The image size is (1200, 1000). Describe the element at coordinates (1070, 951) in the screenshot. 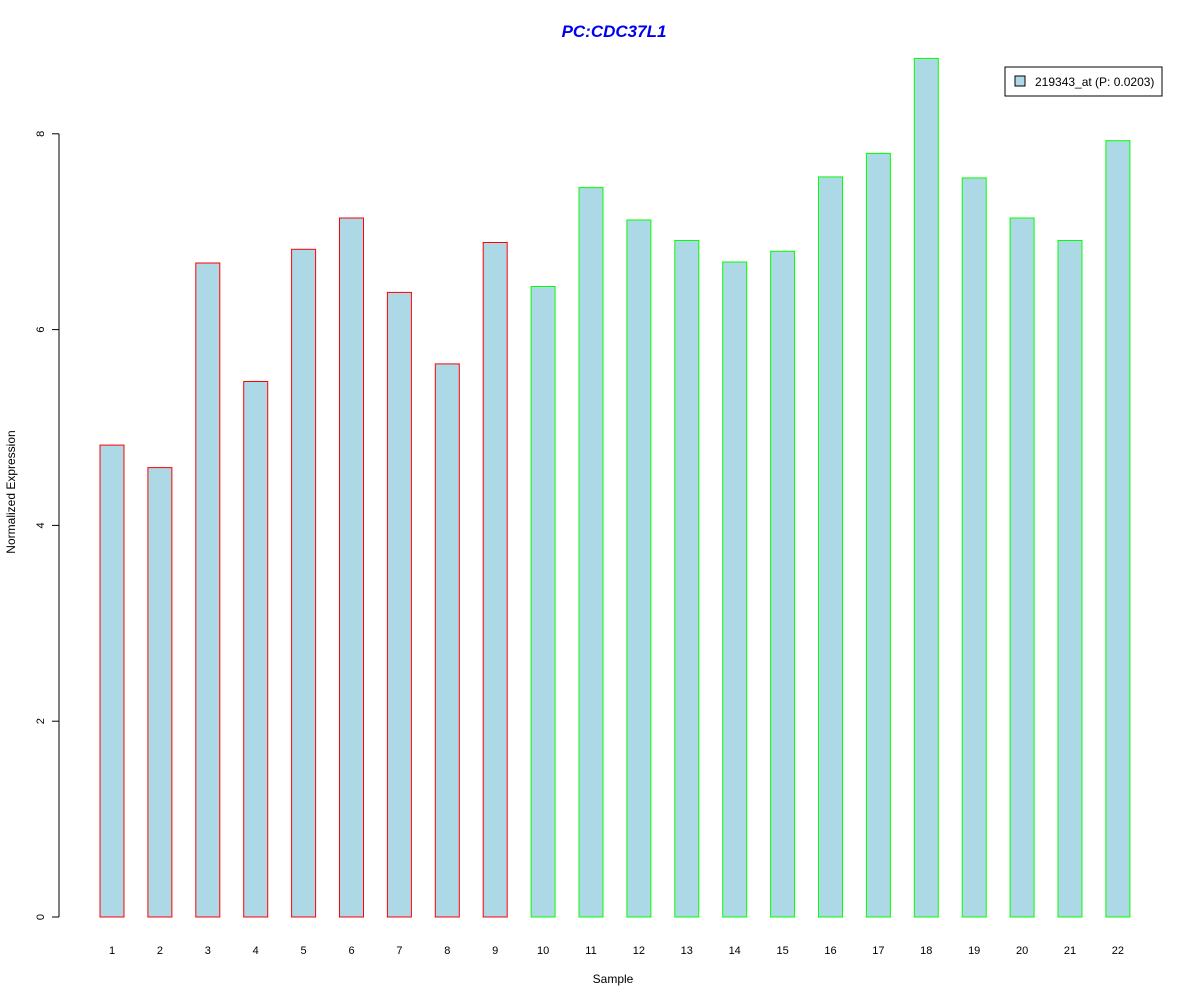

I see `x-tick-label: 21` at that location.